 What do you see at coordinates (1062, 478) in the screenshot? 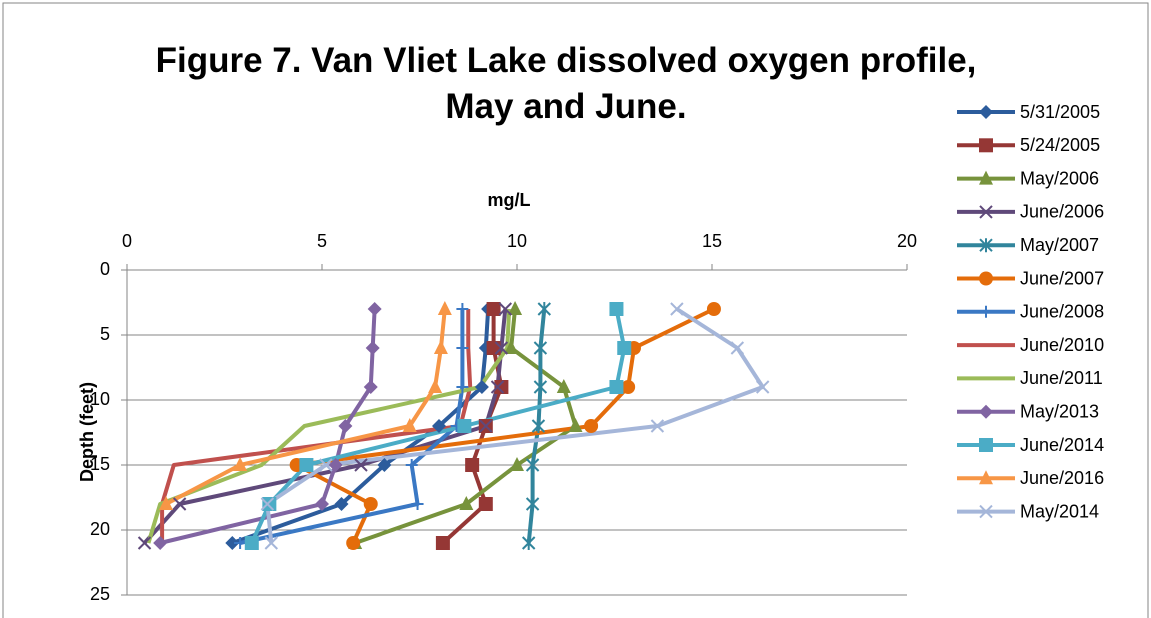
I see `legend-label: June/2016` at bounding box center [1062, 478].